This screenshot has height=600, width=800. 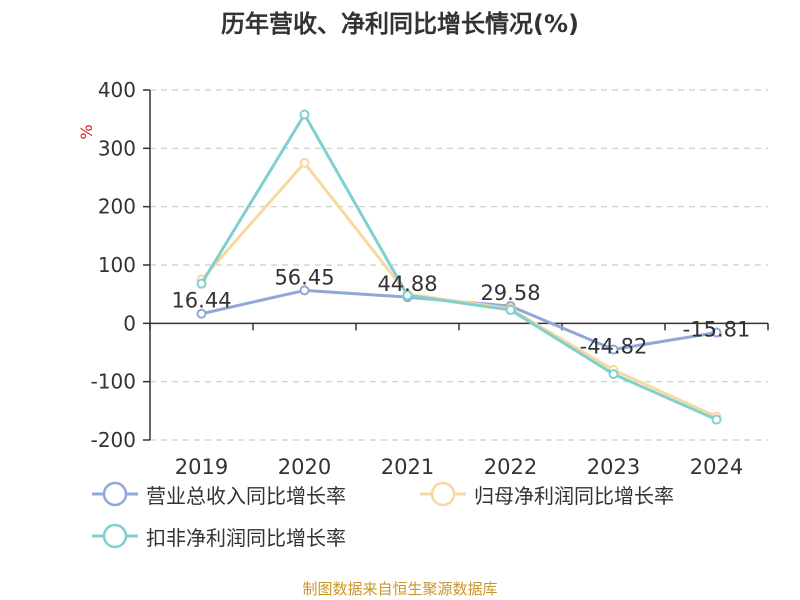 What do you see at coordinates (304, 467) in the screenshot?
I see `x-tick-label: 2020` at bounding box center [304, 467].